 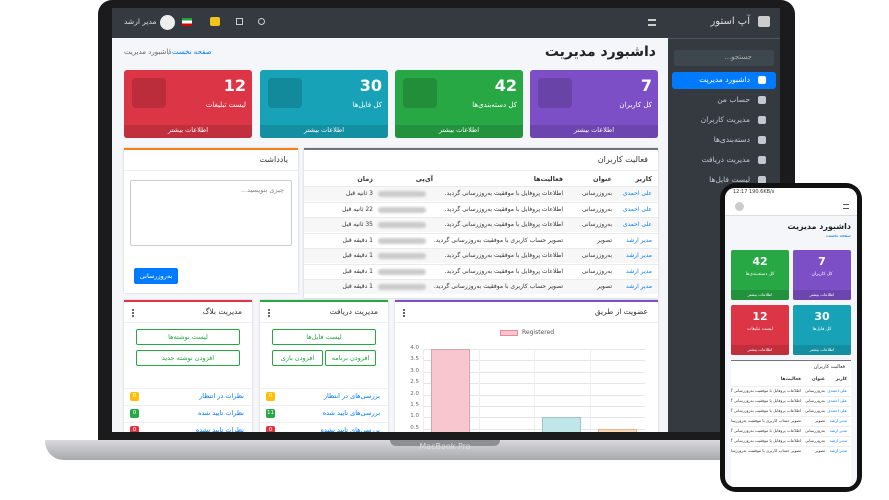 I want to click on action-button: لیست فایل‌ها, so click(x=324, y=337).